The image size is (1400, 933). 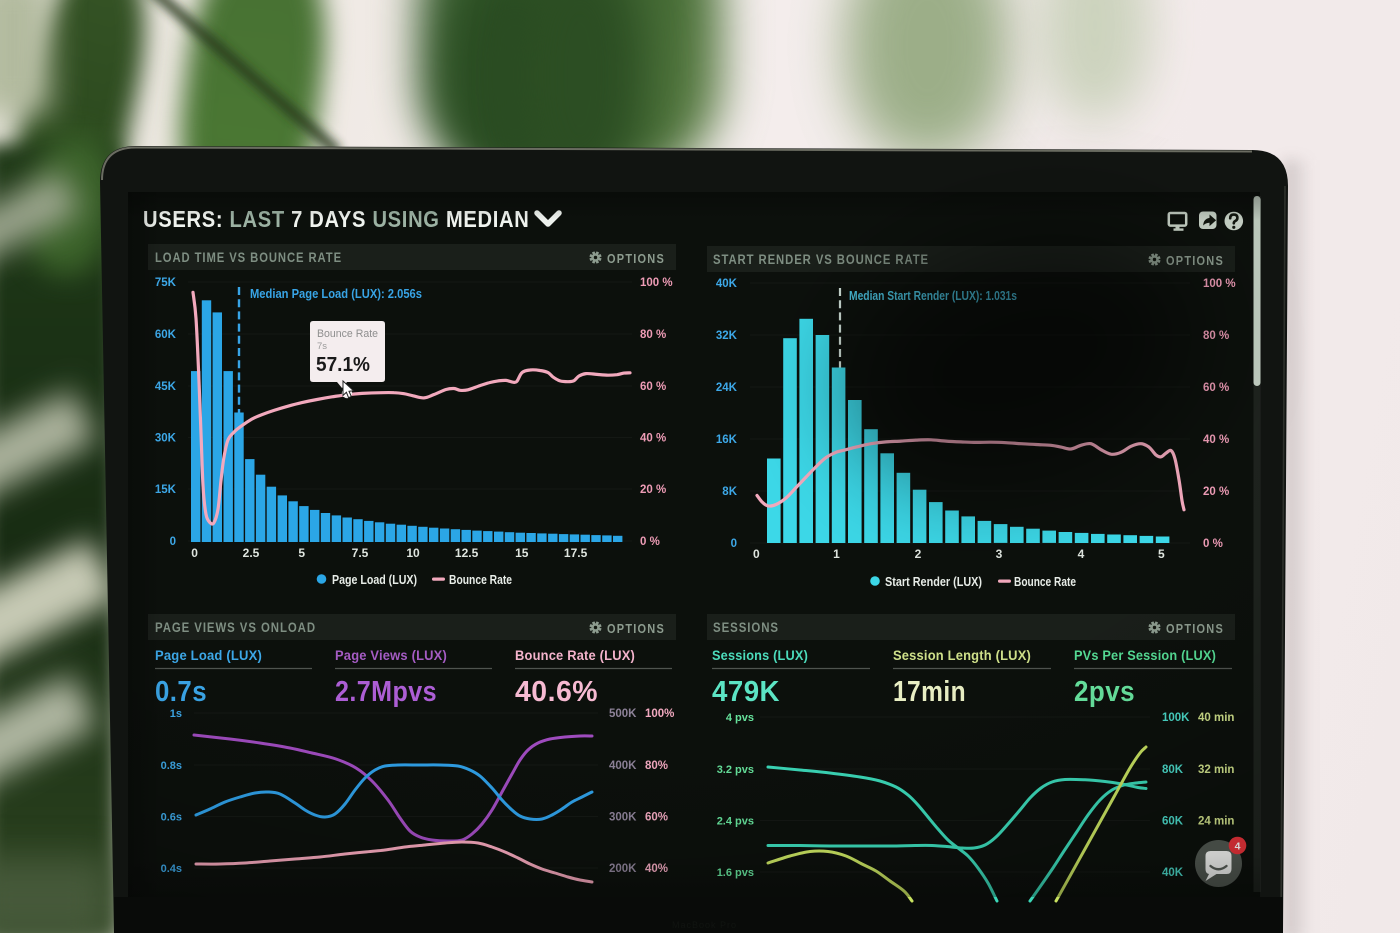 I want to click on svg-text: 2.7Mpvs, so click(x=386, y=692).